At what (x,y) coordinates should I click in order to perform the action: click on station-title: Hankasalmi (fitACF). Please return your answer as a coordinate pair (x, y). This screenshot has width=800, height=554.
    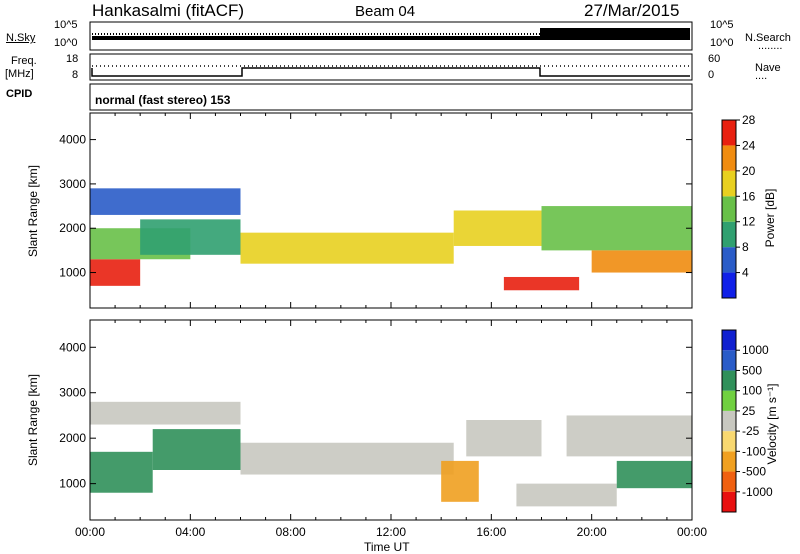
    Looking at the image, I should click on (168, 10).